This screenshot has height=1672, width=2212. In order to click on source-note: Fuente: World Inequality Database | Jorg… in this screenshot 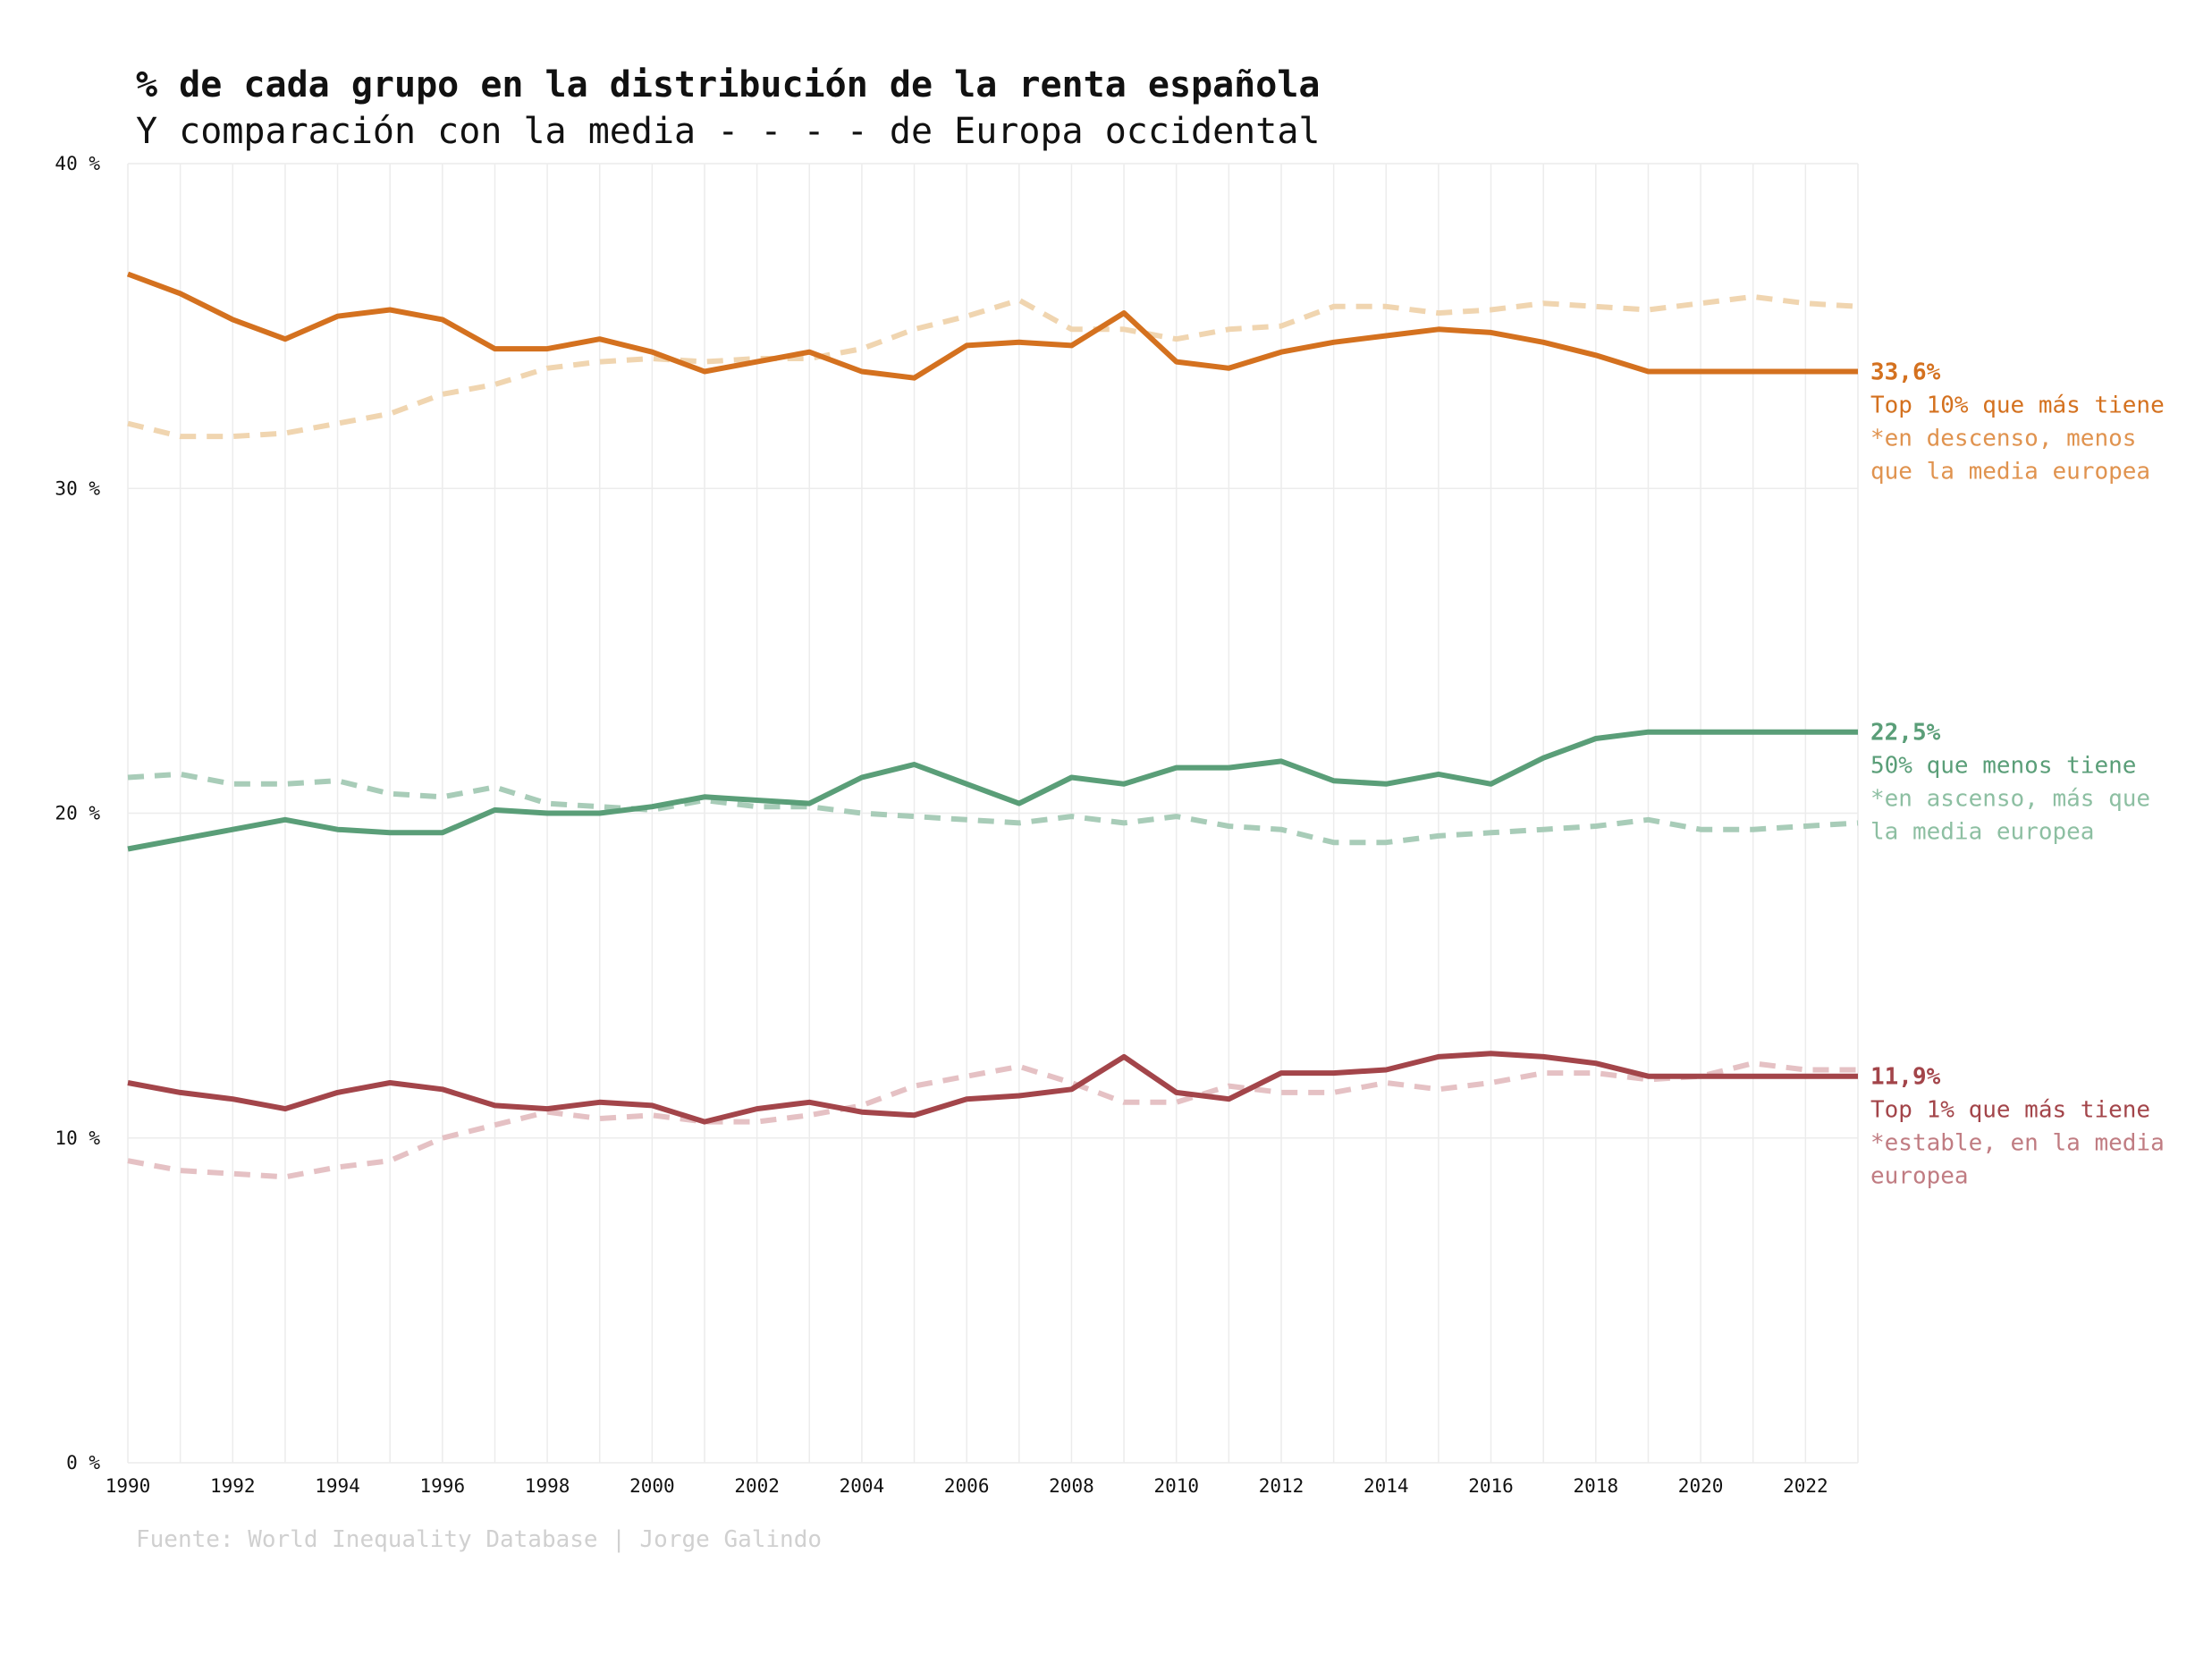, I will do `click(479, 1540)`.